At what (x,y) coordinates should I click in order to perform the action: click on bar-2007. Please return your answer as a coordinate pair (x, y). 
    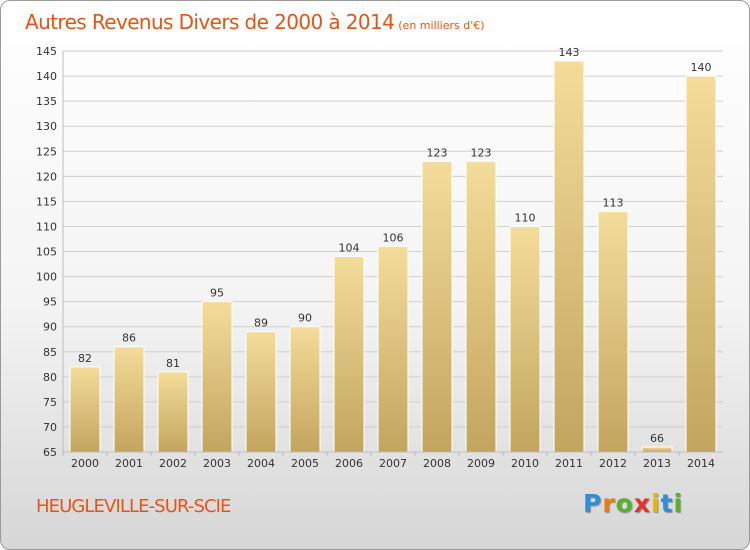
    Looking at the image, I should click on (393, 349).